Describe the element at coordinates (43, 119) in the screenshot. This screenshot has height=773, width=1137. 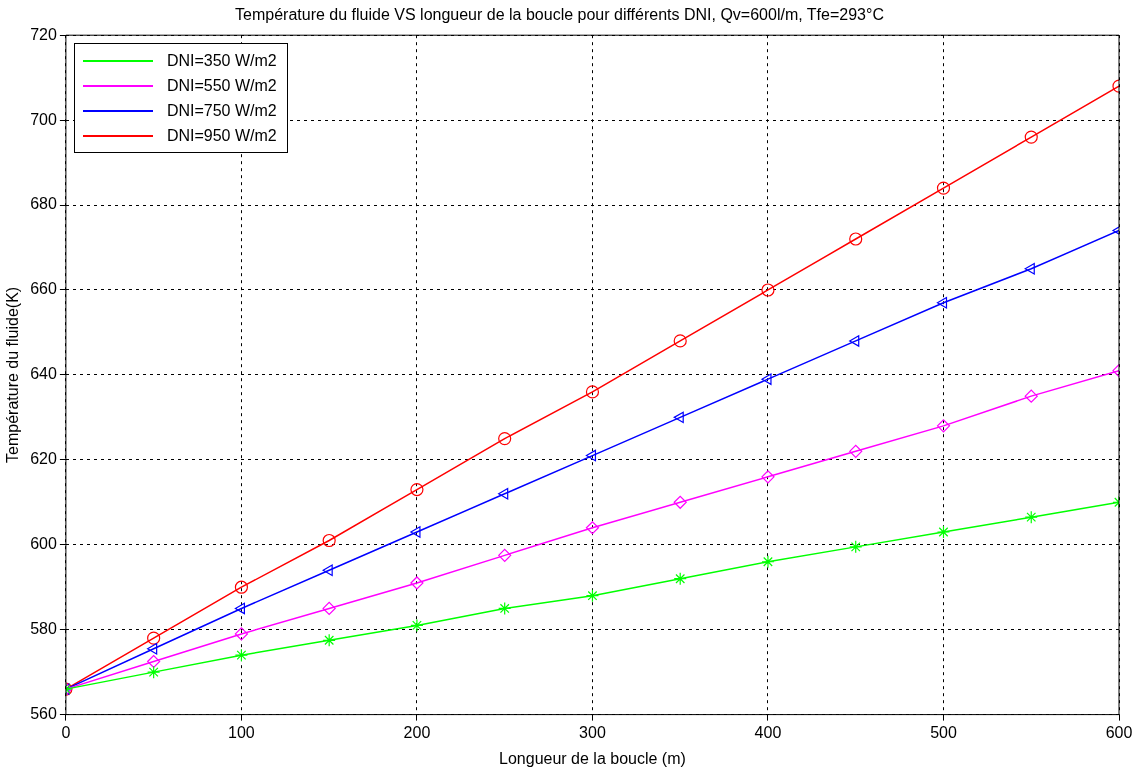
I see `y-tick-label: 700` at that location.